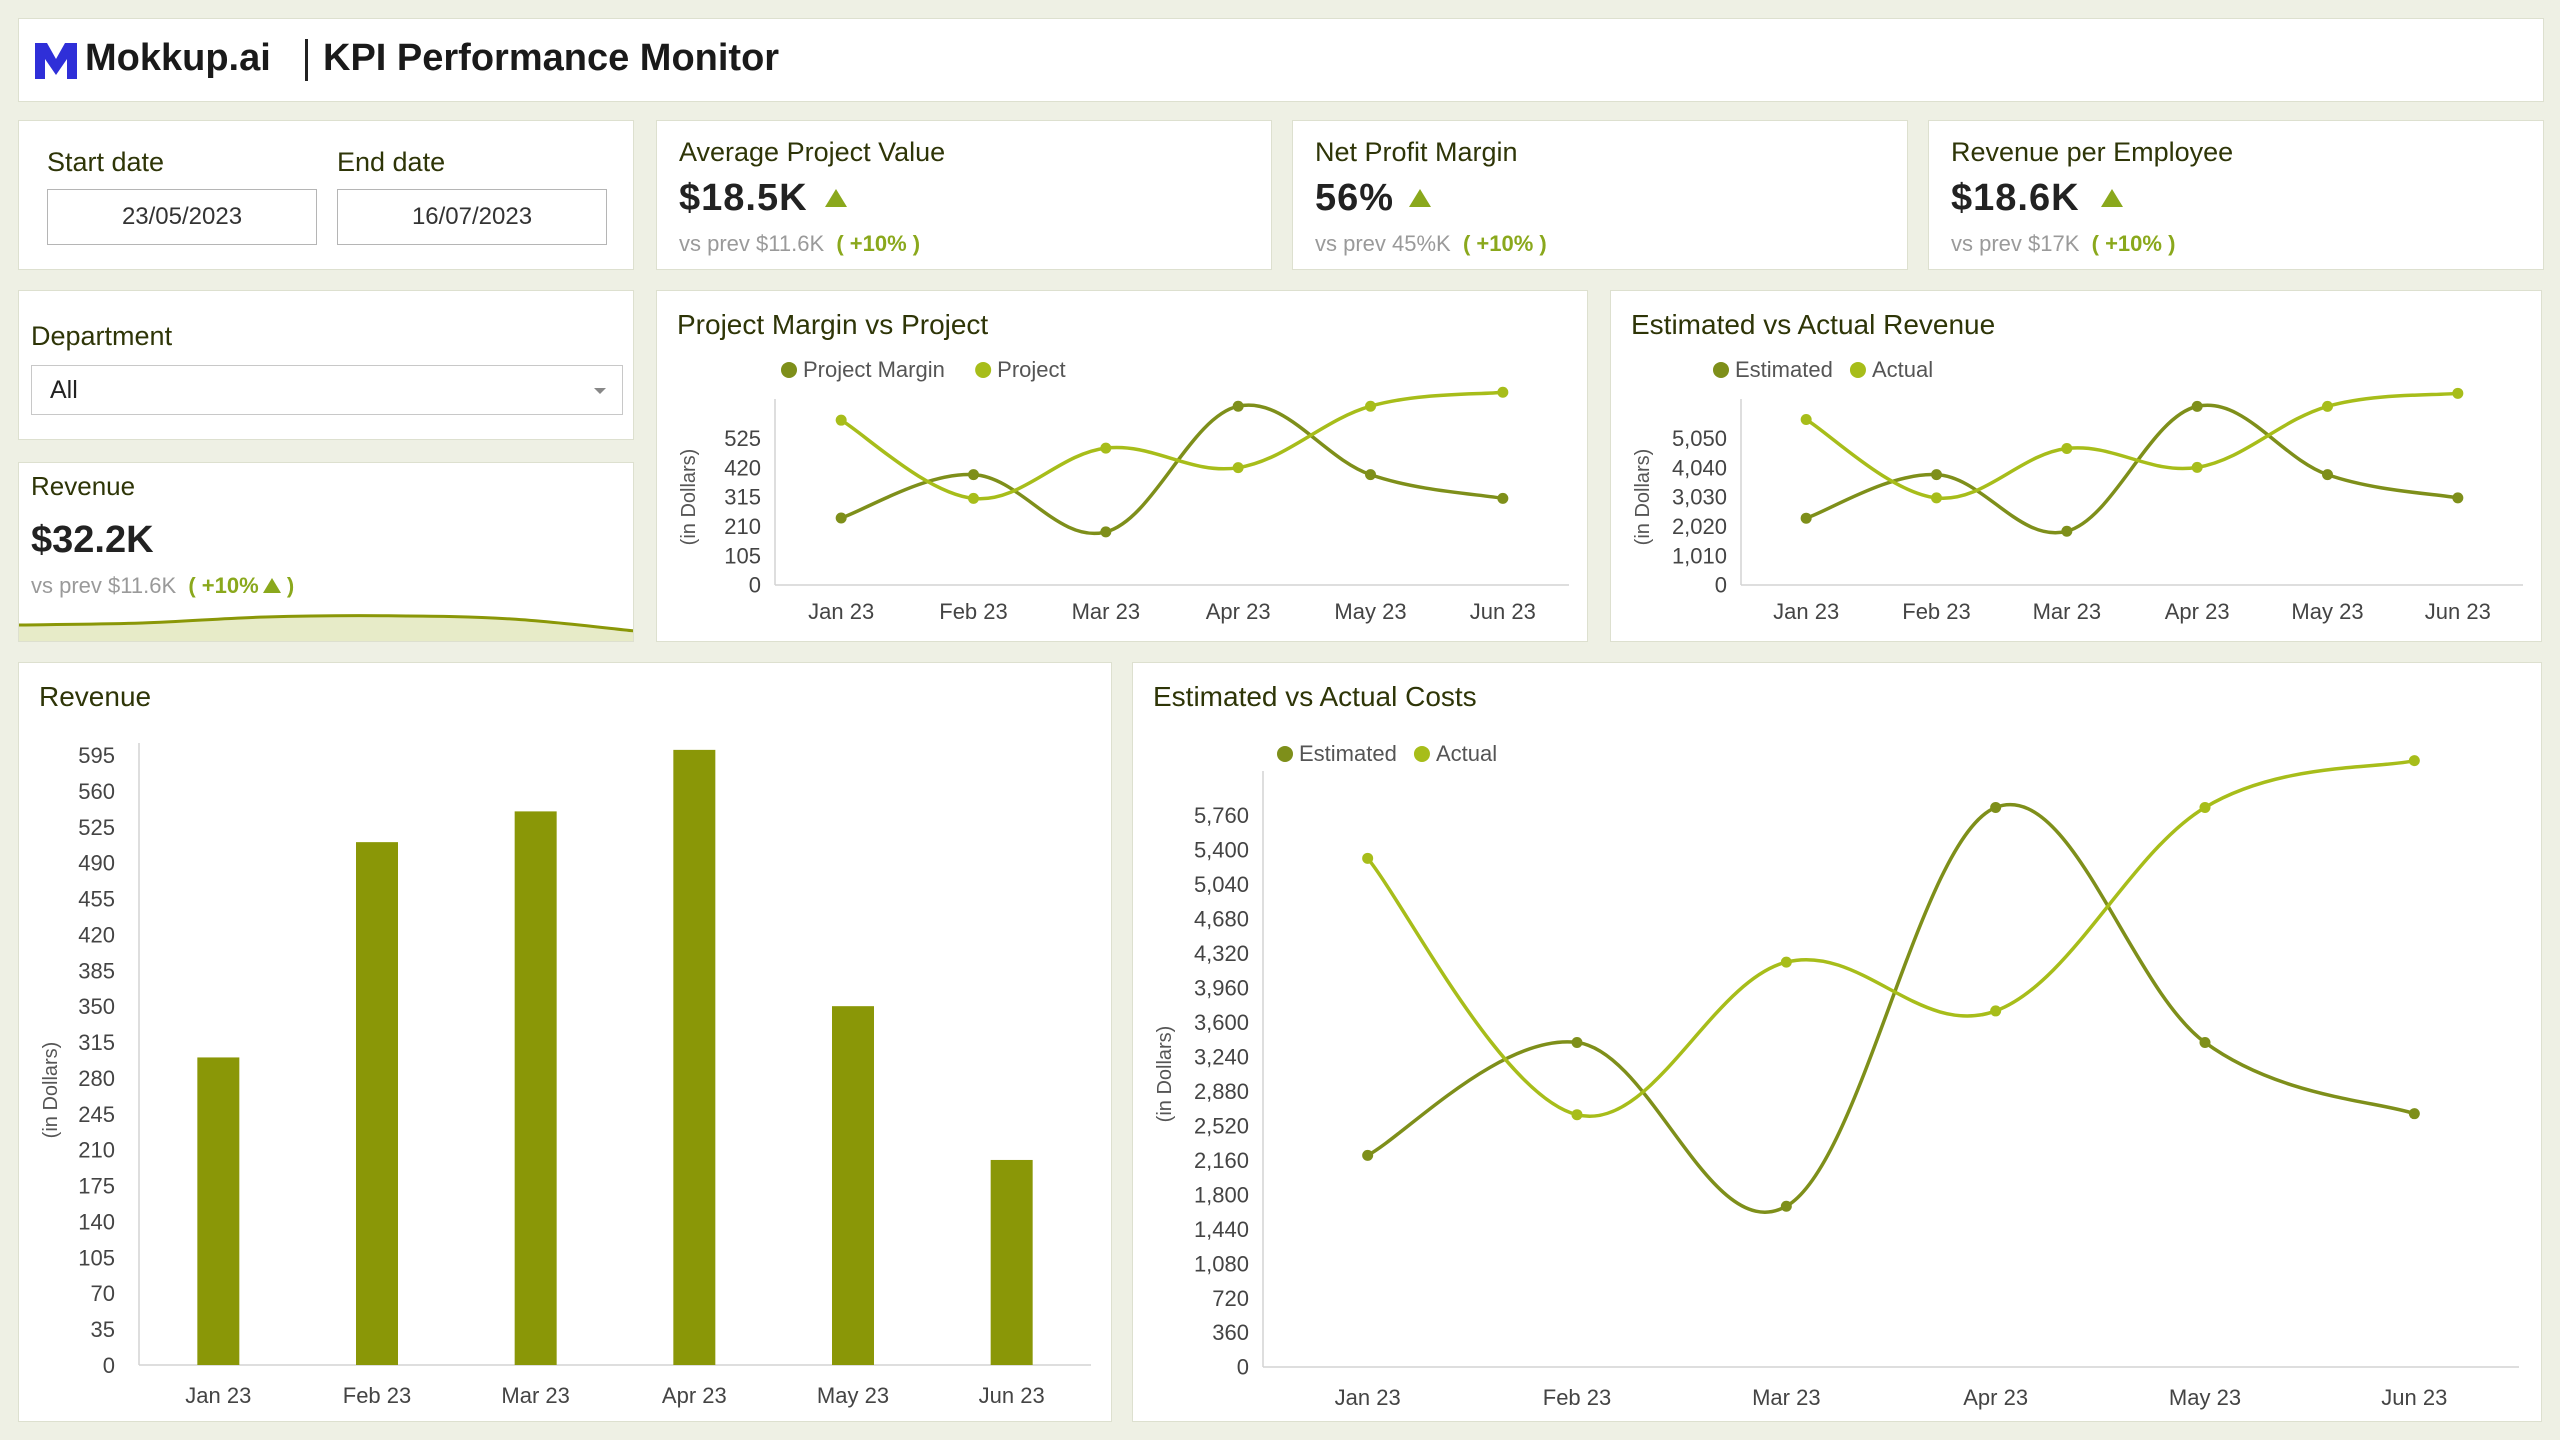  I want to click on revenue-kpi-prev-text: vs prev $11.6K, so click(104, 585).